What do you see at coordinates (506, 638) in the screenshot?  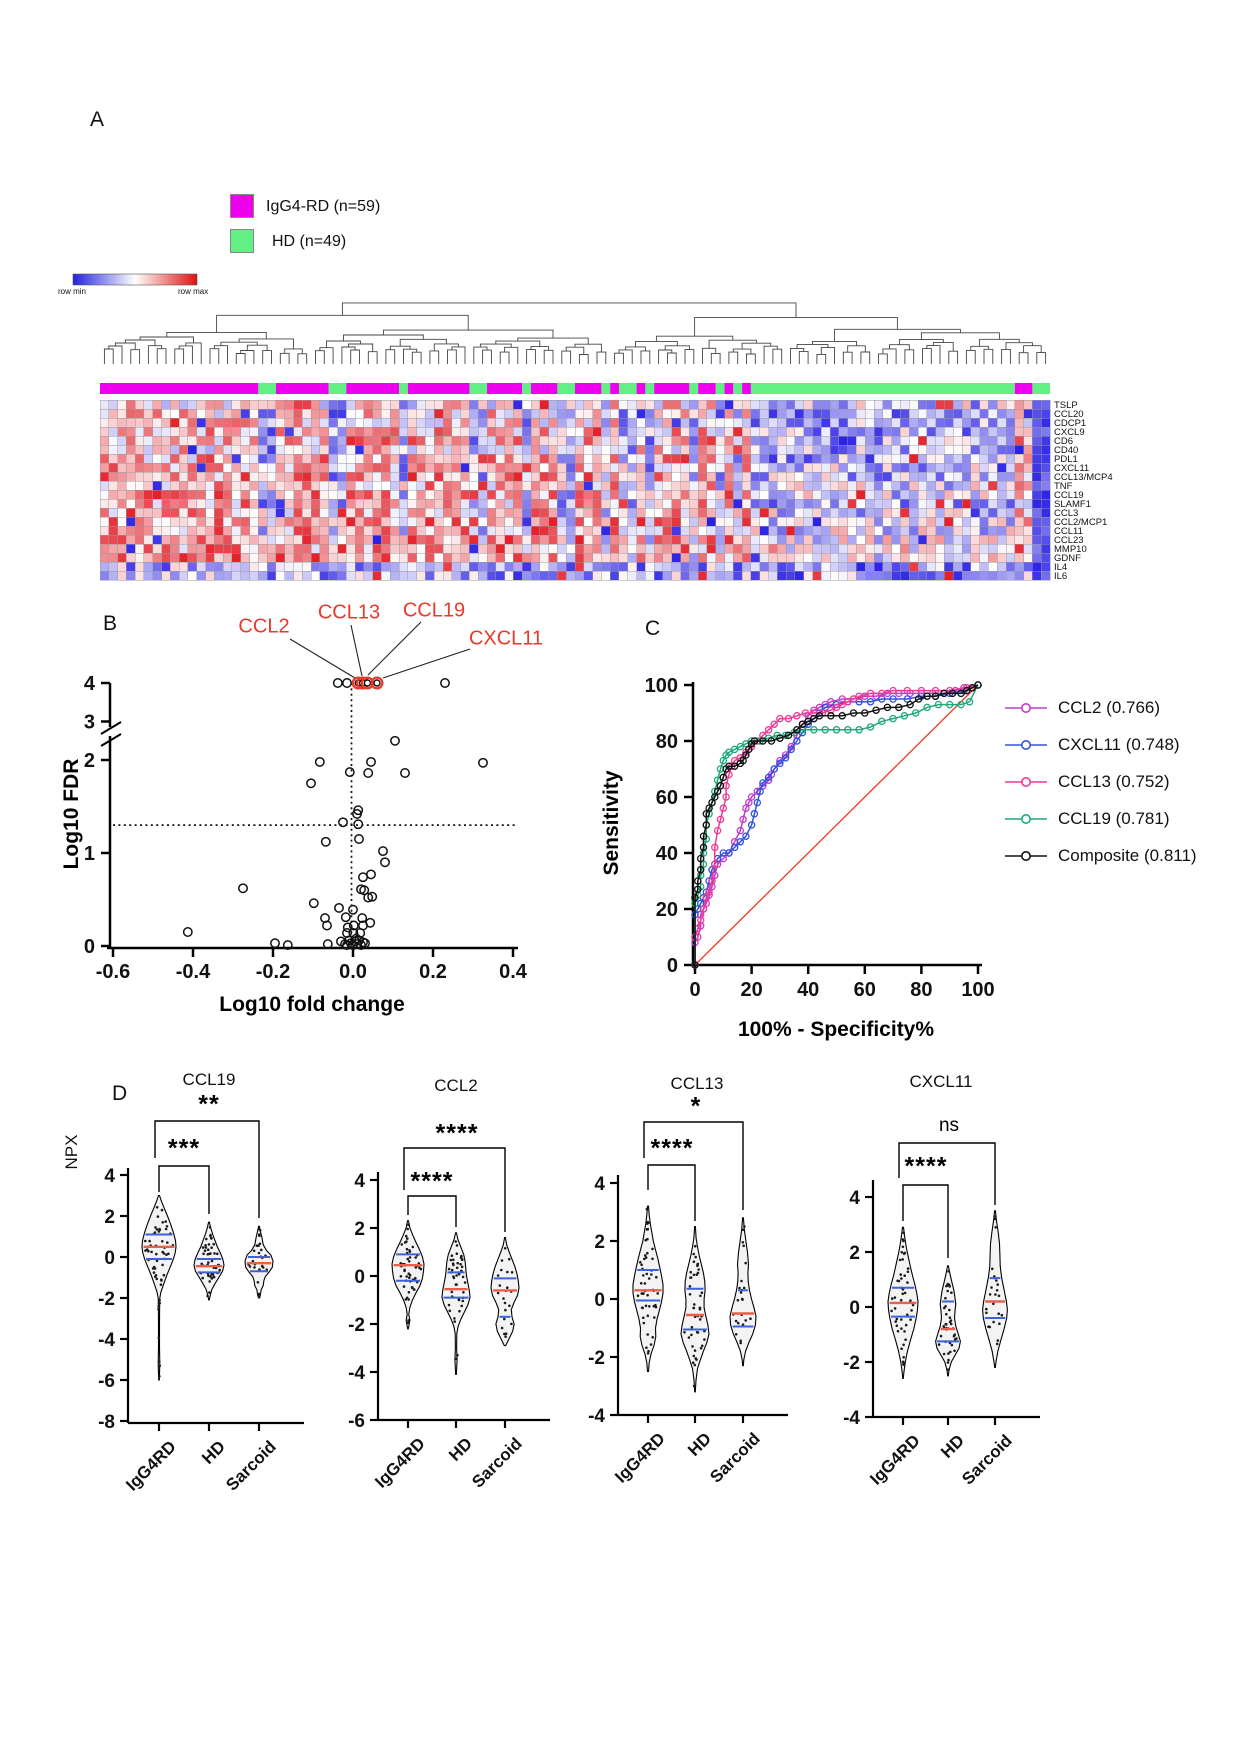 I see `gene-label-cxcl11: CXCL11` at bounding box center [506, 638].